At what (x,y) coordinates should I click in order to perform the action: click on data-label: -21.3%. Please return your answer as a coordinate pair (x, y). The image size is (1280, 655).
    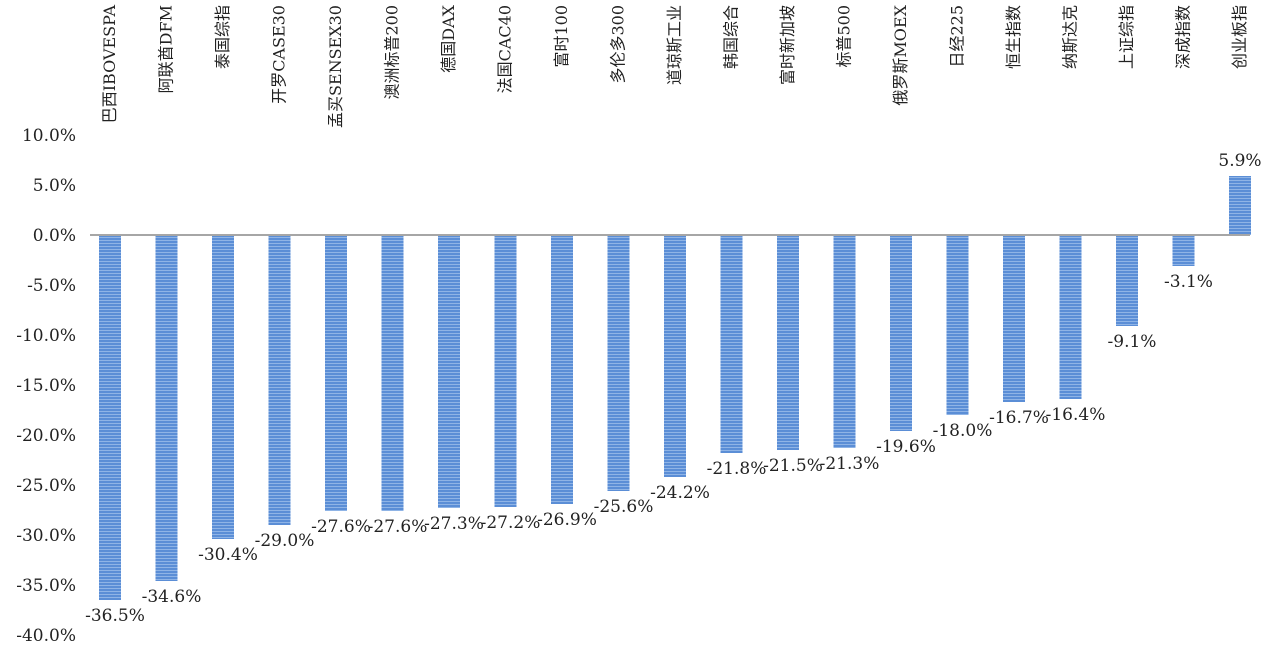
    Looking at the image, I should click on (850, 464).